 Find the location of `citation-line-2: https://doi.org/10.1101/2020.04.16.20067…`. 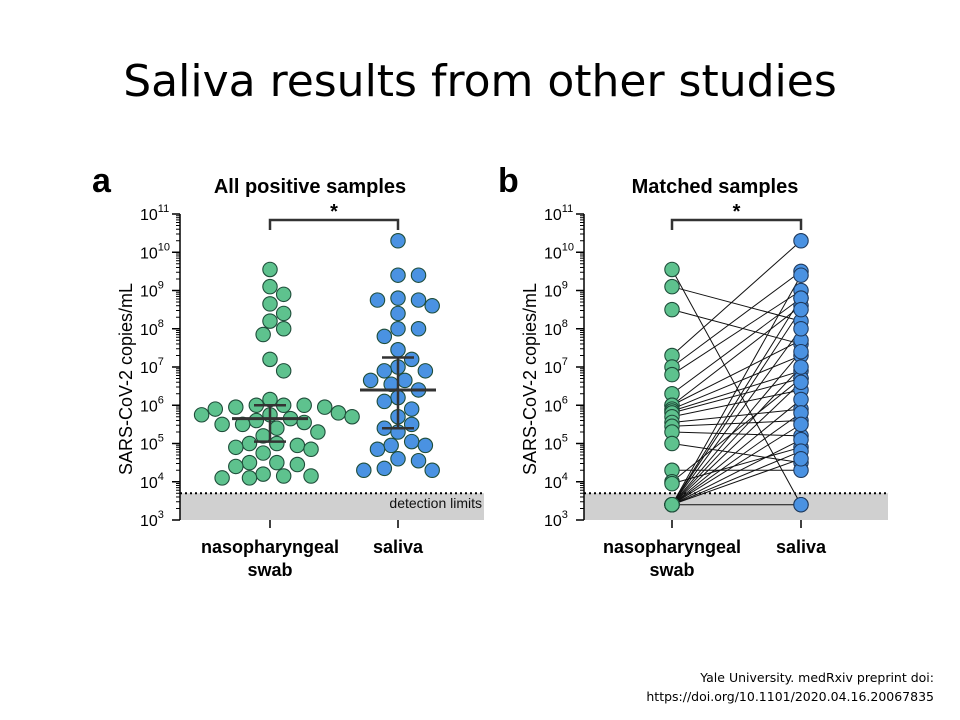

citation-line-2: https://doi.org/10.1101/2020.04.16.20067… is located at coordinates (790, 696).